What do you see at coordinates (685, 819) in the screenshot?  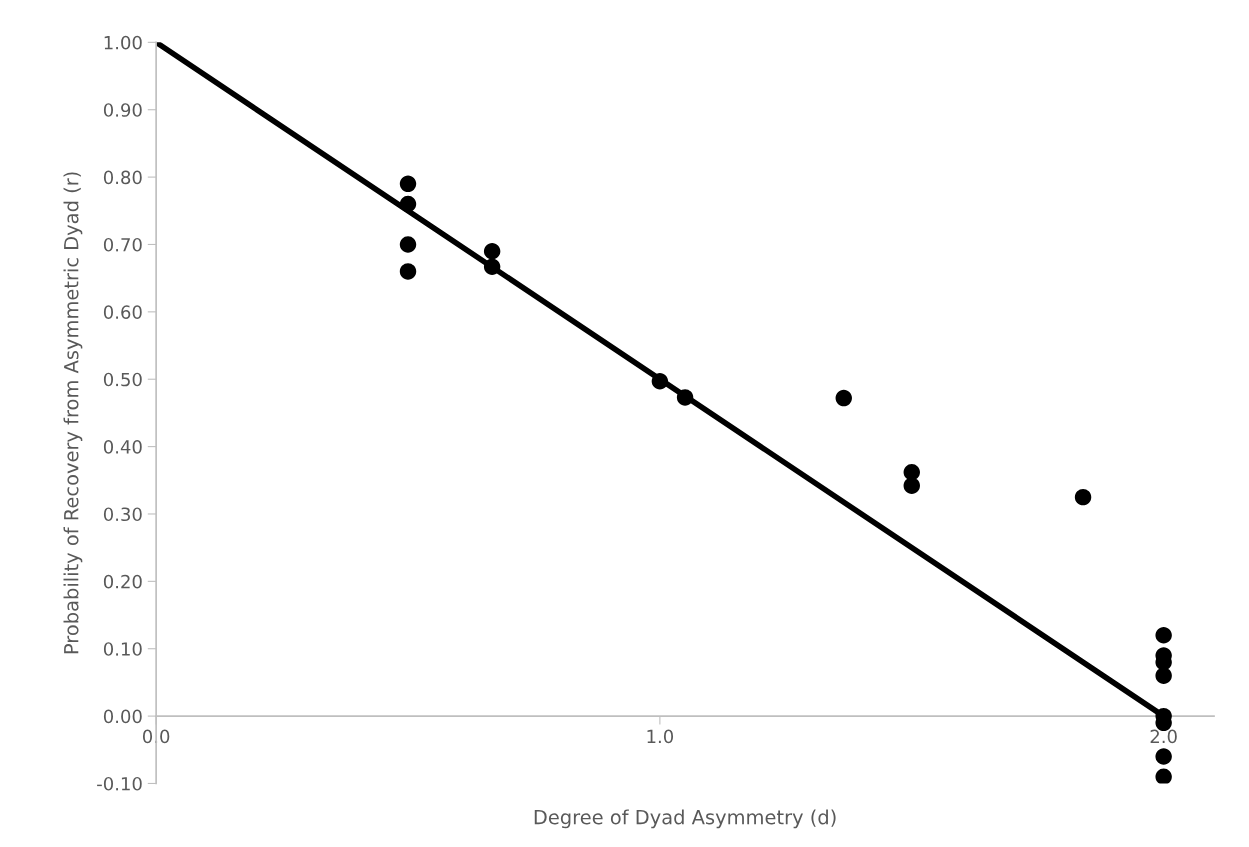 I see `x-axis-title: Degree of Dyad Asymmetry (d)` at bounding box center [685, 819].